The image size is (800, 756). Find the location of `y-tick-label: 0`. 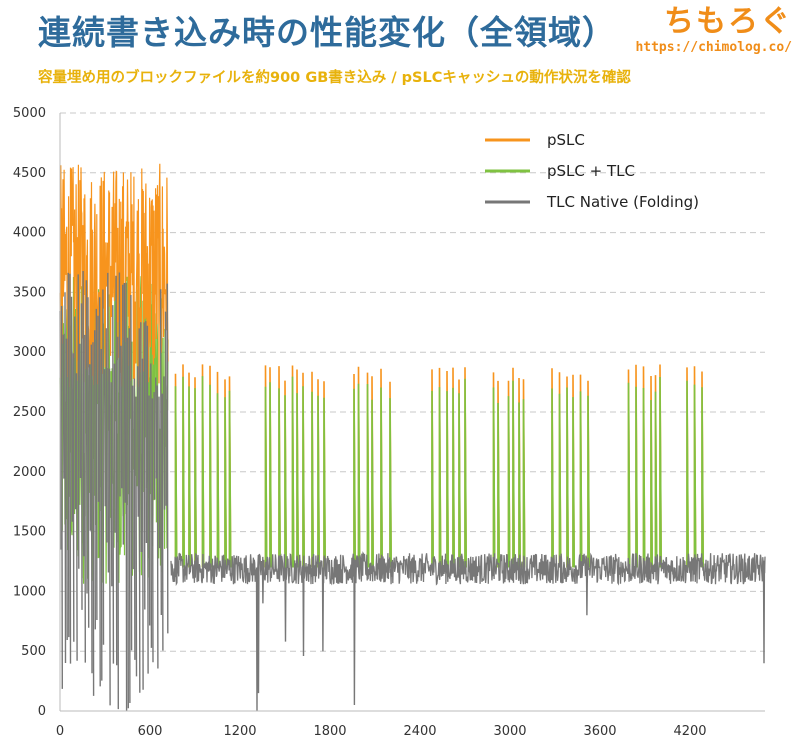

y-tick-label: 0 is located at coordinates (42, 711).